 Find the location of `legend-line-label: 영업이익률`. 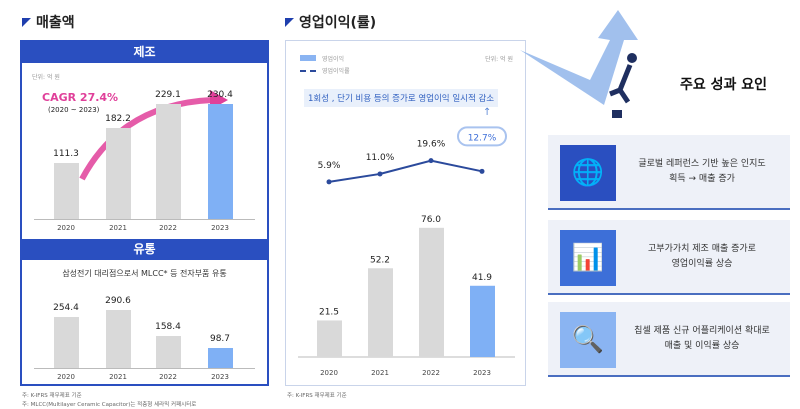

legend-line-label: 영업이익률 is located at coordinates (336, 71).